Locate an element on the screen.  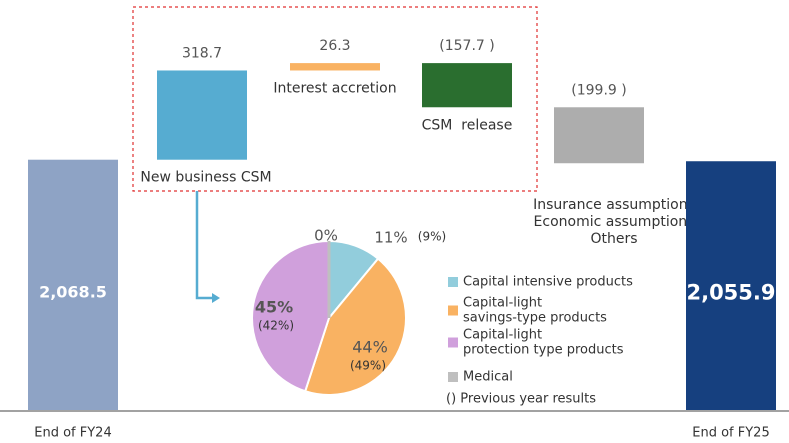
value-label: (157.7 ) is located at coordinates (466, 46).